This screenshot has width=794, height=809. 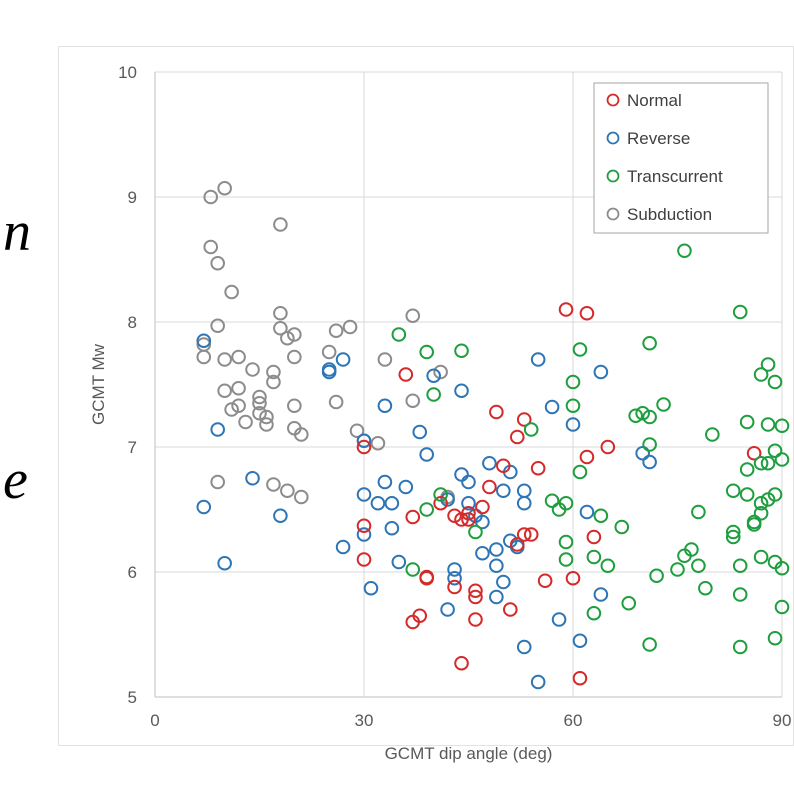 I want to click on legend-item: Normal, so click(x=644, y=100).